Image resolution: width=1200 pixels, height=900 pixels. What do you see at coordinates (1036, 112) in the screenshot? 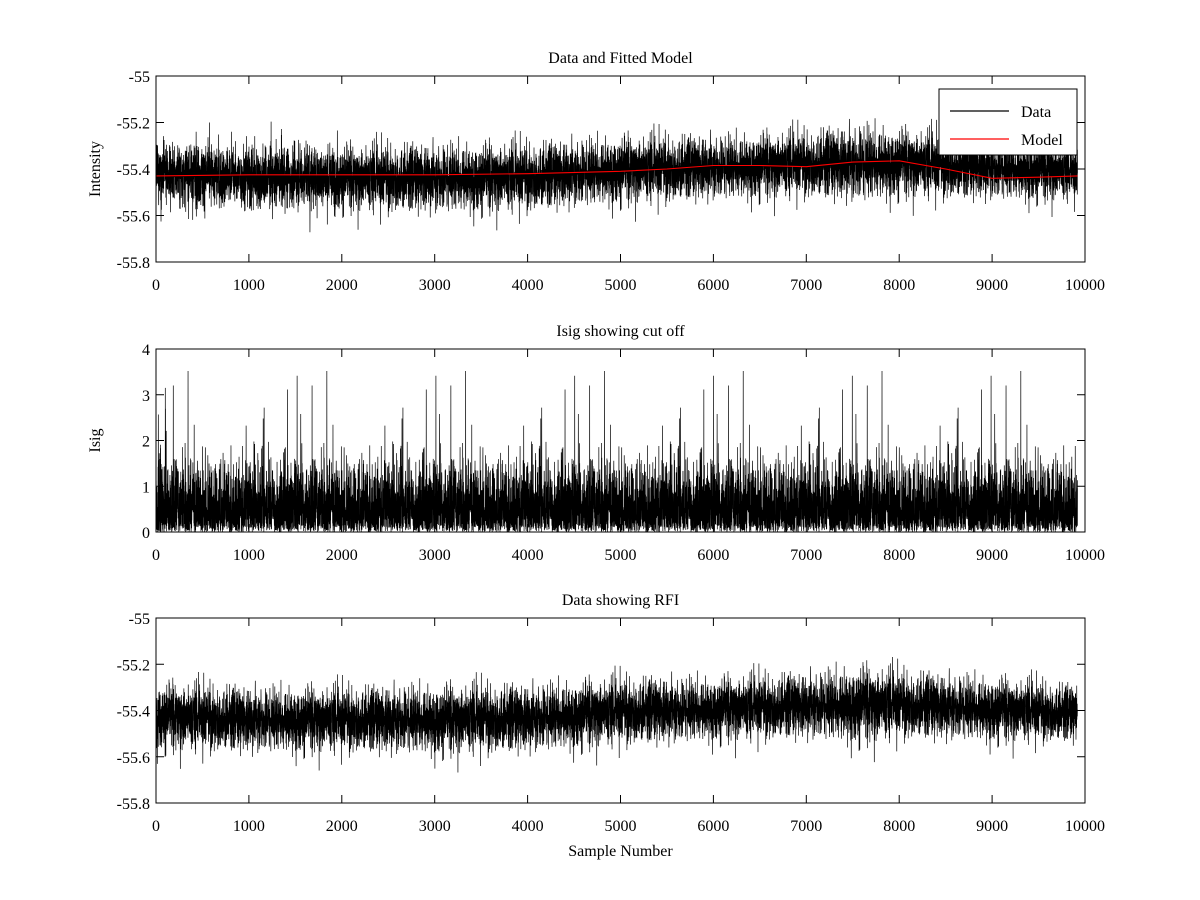
I see `legend-label-data: Data` at bounding box center [1036, 112].